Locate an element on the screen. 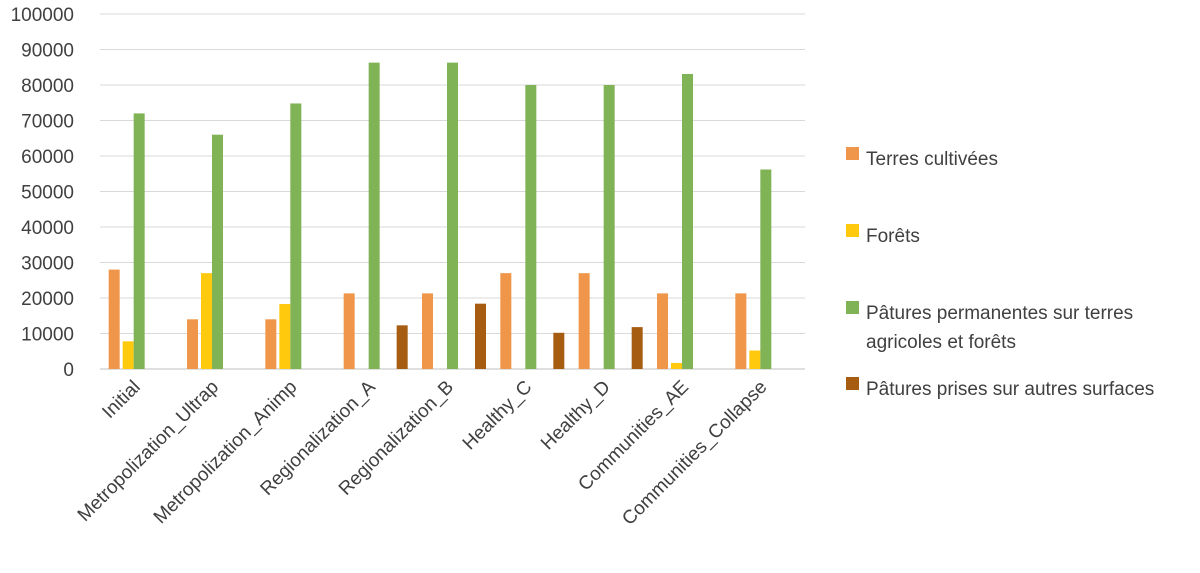 The image size is (1200, 573). y-tick-label: 80000 is located at coordinates (47, 86).